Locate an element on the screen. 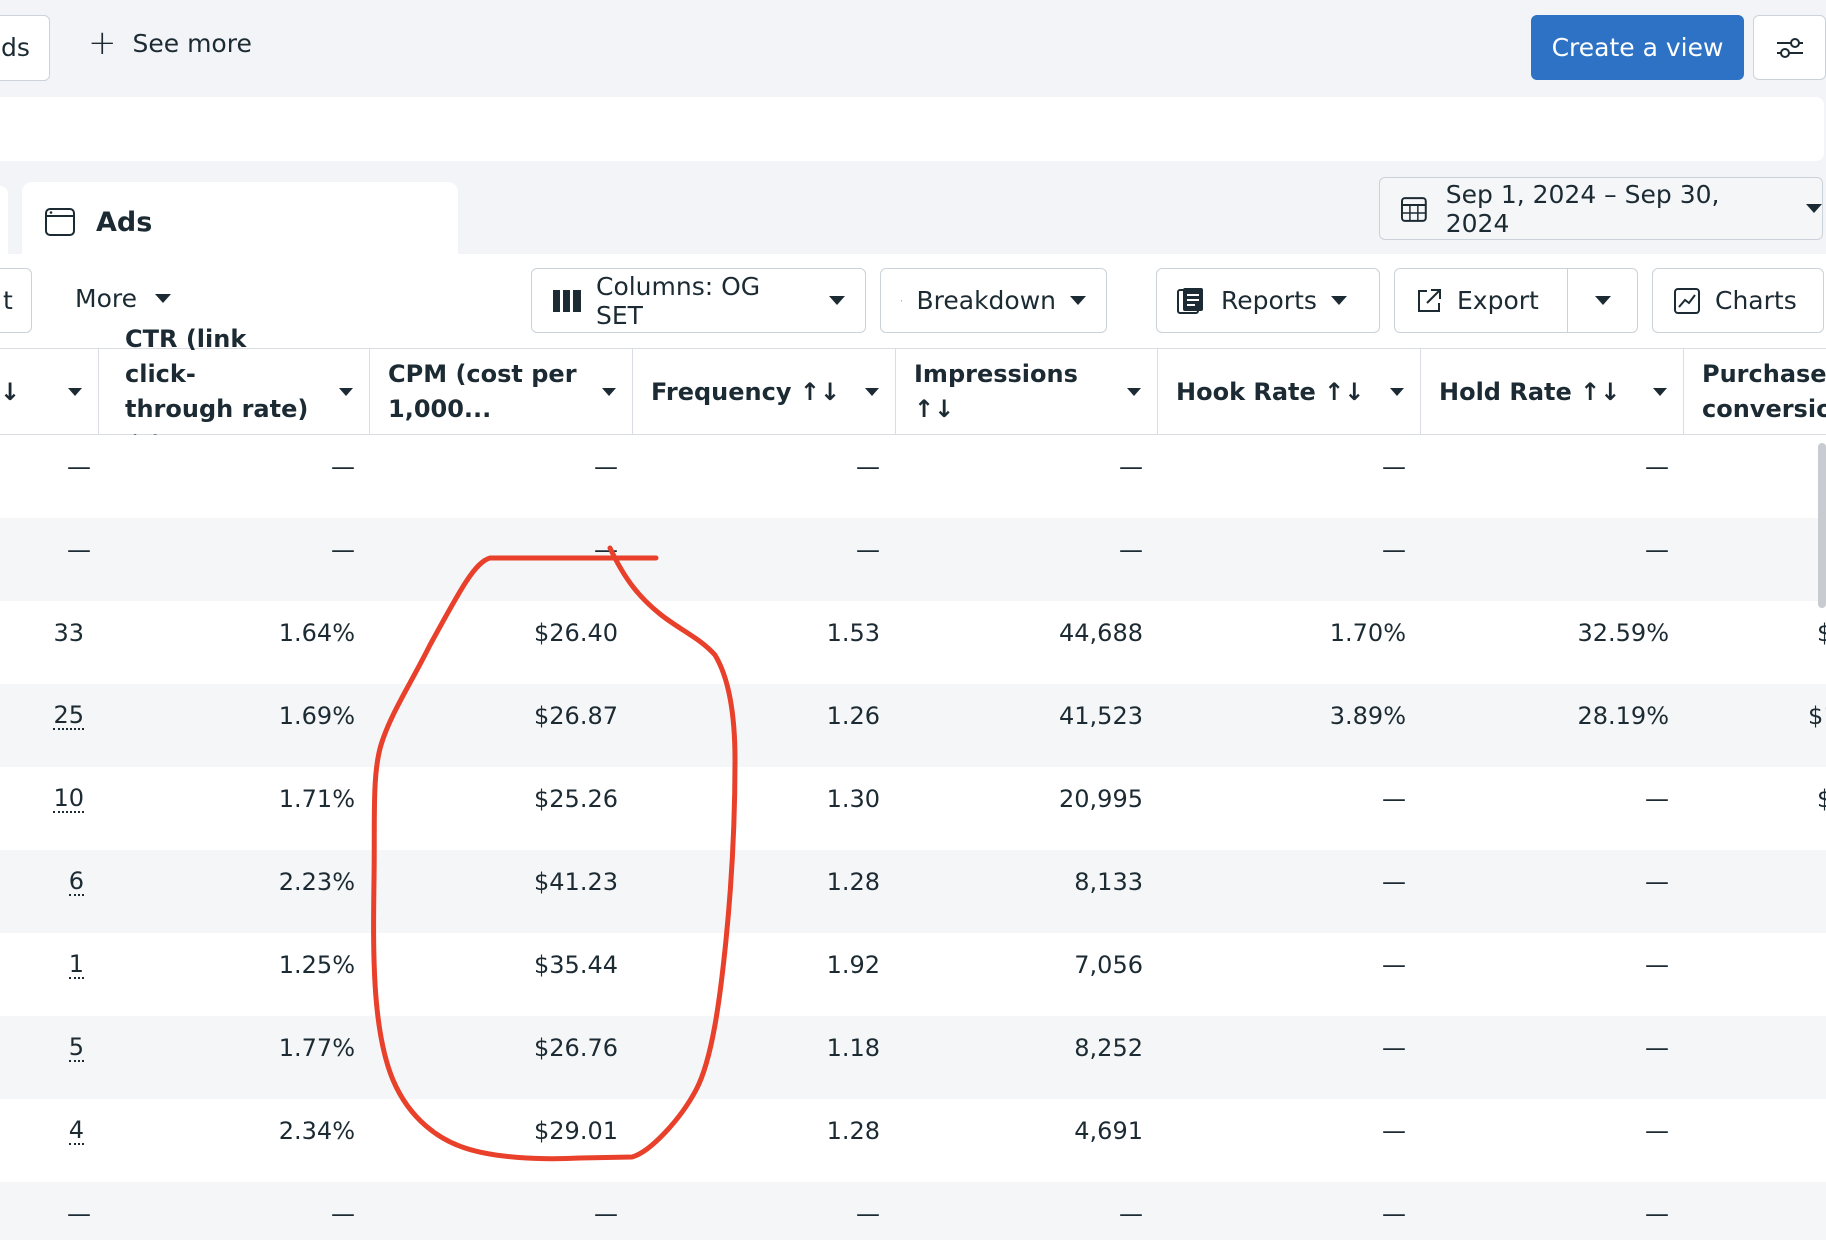 The image size is (1826, 1240). cell-cpm: $35.44 is located at coordinates (576, 965).